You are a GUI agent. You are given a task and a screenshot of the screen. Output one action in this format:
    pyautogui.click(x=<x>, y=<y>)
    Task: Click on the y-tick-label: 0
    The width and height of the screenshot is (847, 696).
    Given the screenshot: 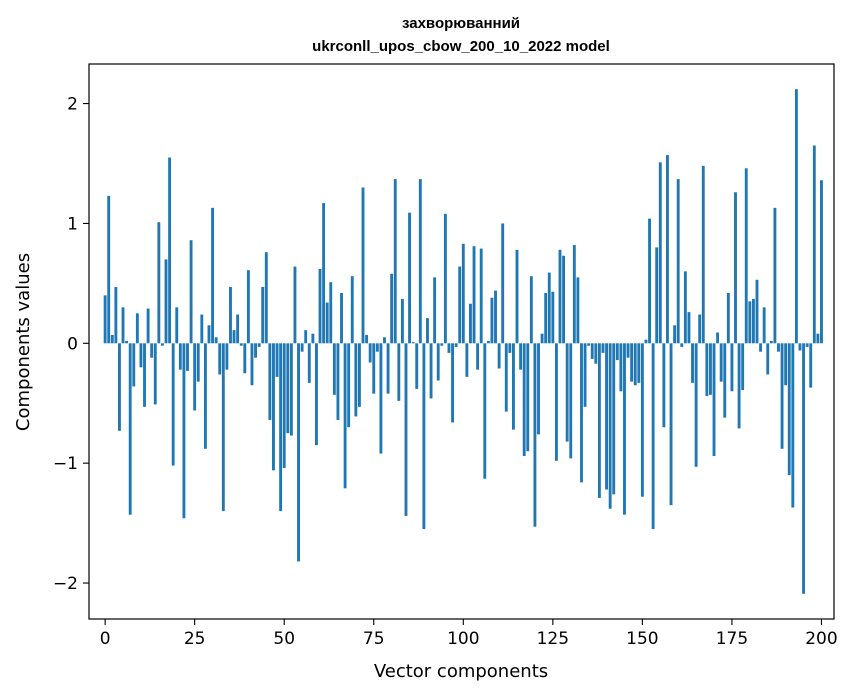 What is the action you would take?
    pyautogui.click(x=72, y=344)
    